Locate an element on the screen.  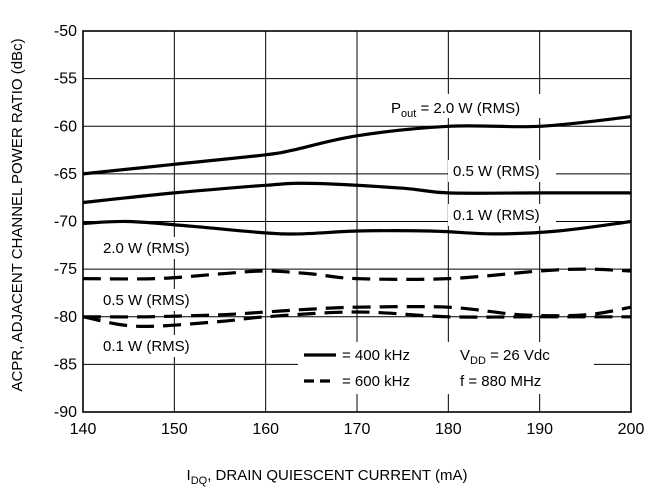
x-axis-label-text: , DRAIN QUIESCENT CURRENT (mA) is located at coordinates (337, 475).